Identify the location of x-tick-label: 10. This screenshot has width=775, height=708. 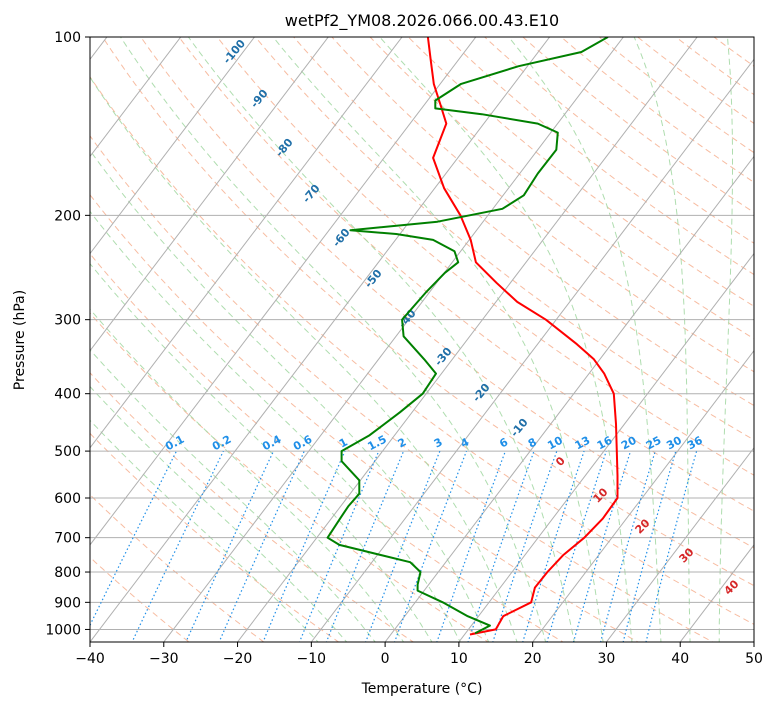
(459, 659).